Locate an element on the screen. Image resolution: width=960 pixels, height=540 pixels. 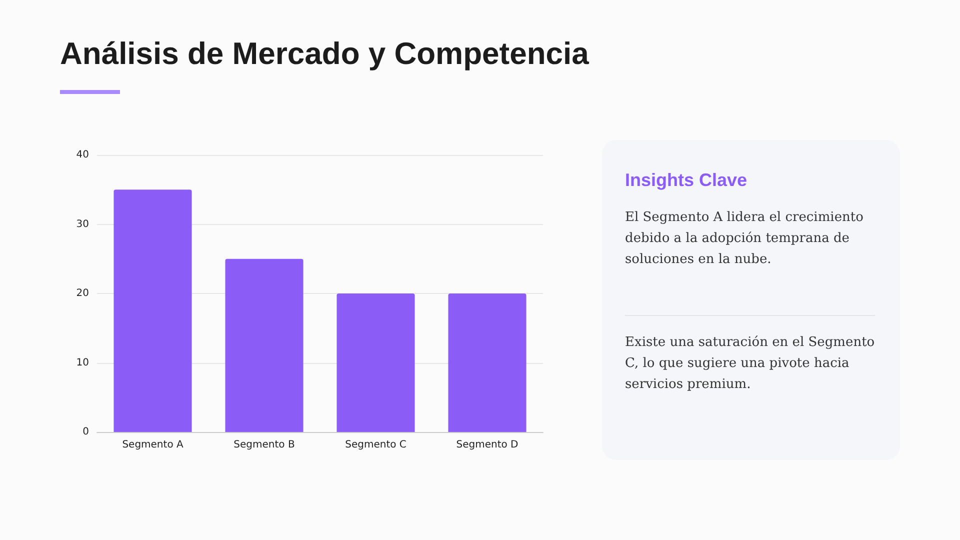
x-tick-label: Segmento D is located at coordinates (487, 445).